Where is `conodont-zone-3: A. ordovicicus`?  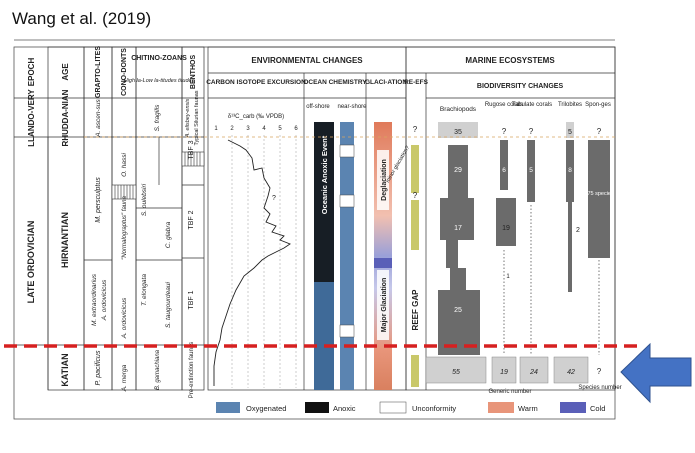 conodont-zone-3: A. ordovicicus is located at coordinates (124, 318).